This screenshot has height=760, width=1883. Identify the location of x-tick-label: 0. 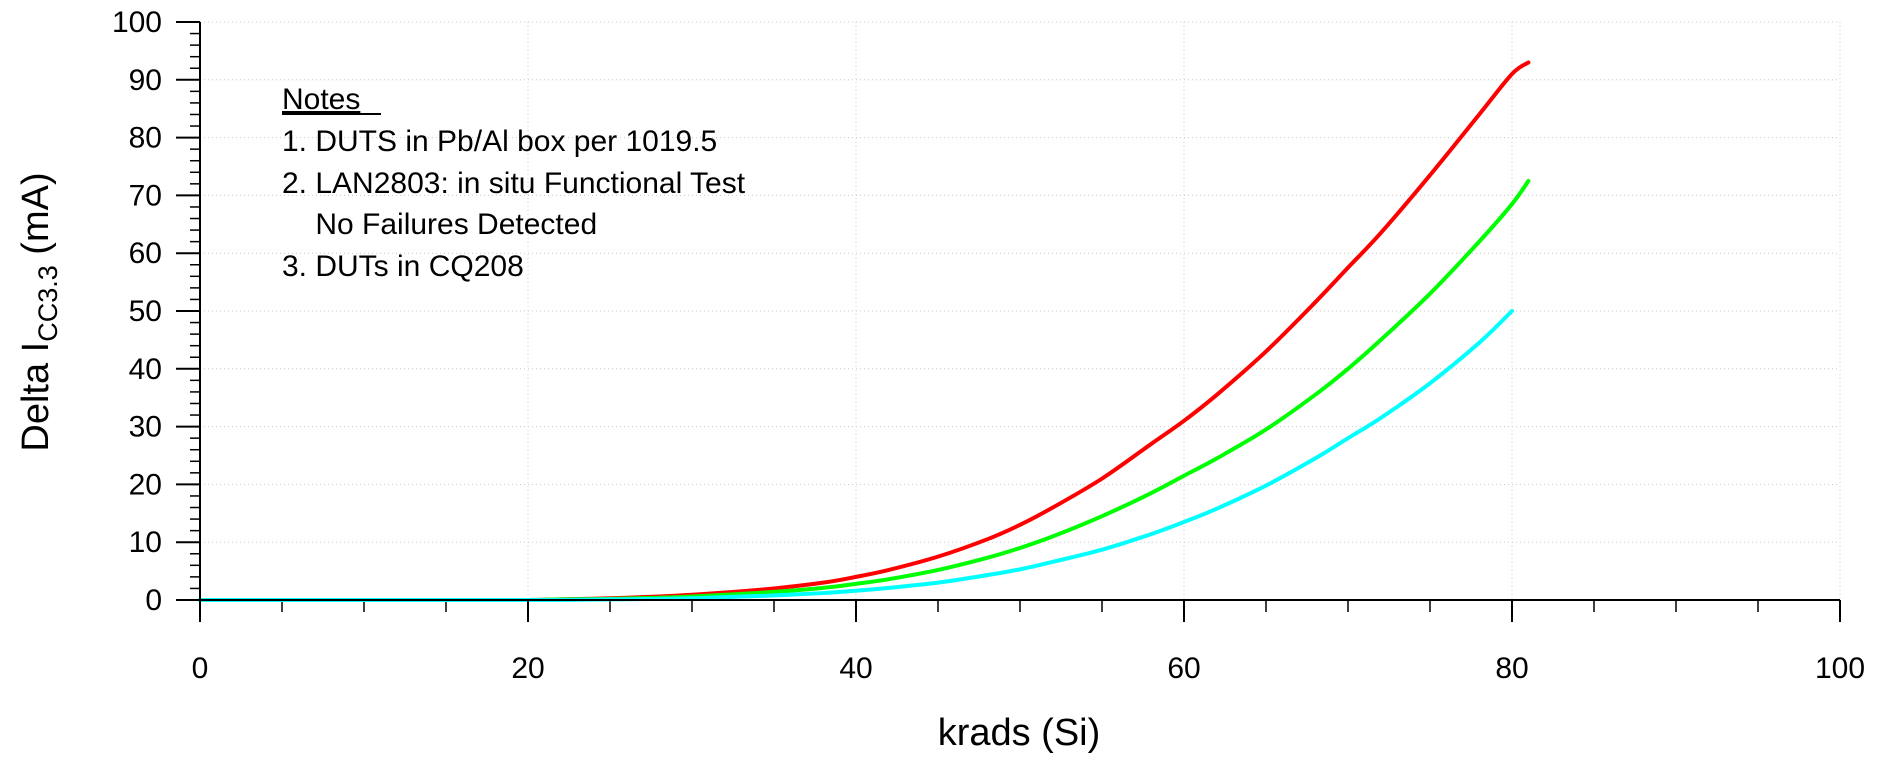
(200, 668).